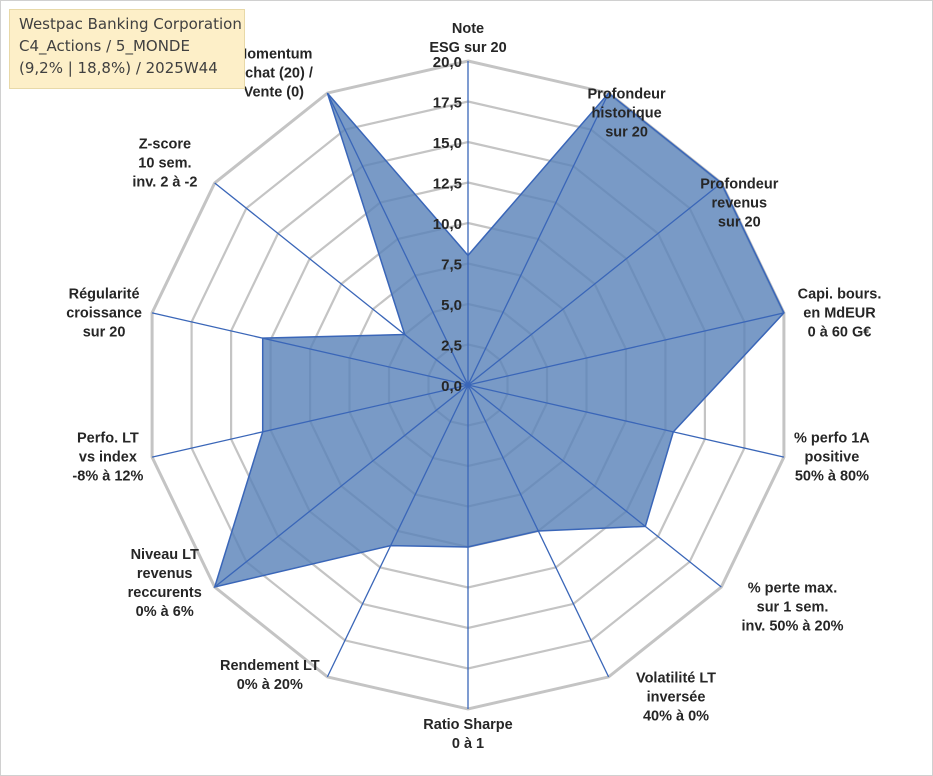  I want to click on axis-label-line: inversée, so click(676, 697).